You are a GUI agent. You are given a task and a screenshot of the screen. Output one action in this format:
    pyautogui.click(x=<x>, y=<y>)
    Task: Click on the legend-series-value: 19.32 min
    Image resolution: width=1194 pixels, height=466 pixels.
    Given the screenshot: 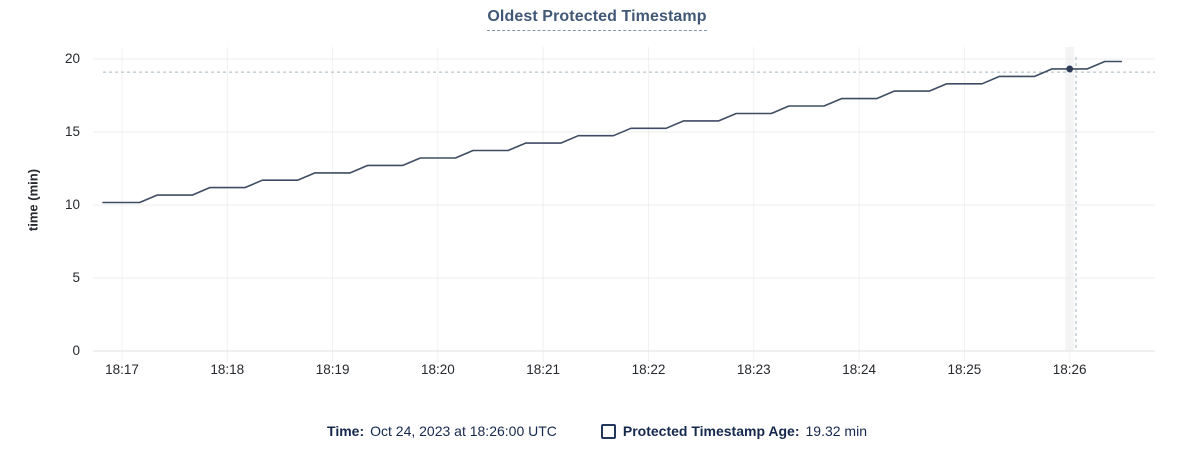 What is the action you would take?
    pyautogui.click(x=836, y=431)
    